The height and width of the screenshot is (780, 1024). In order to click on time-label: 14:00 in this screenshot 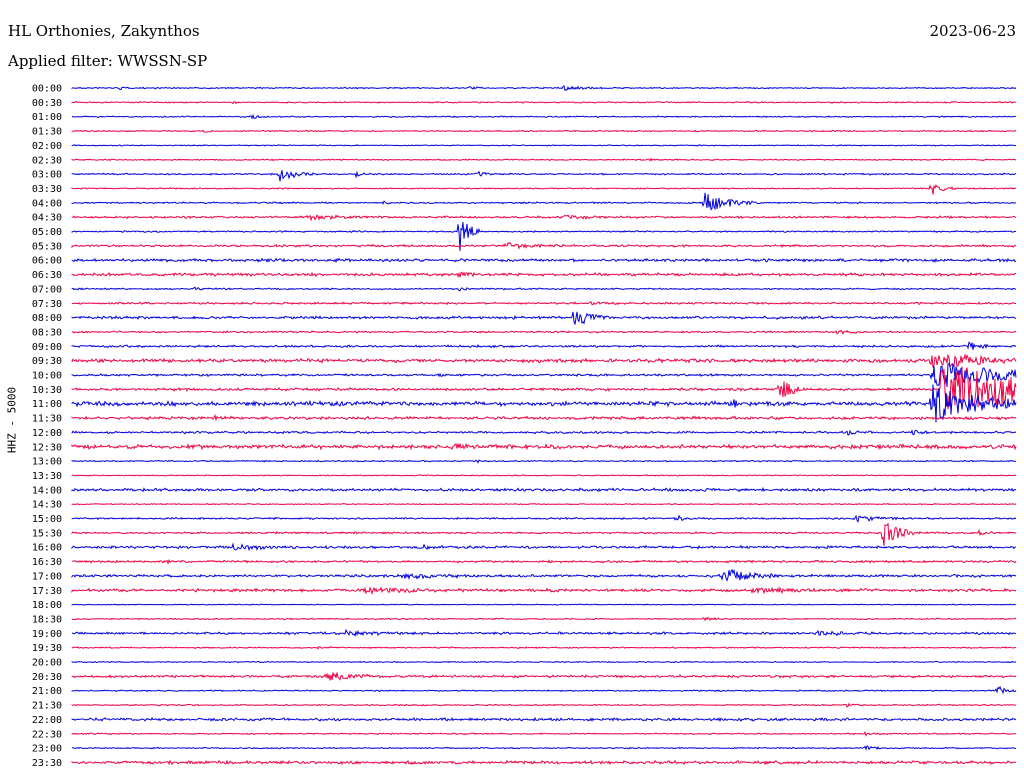, I will do `click(47, 490)`.